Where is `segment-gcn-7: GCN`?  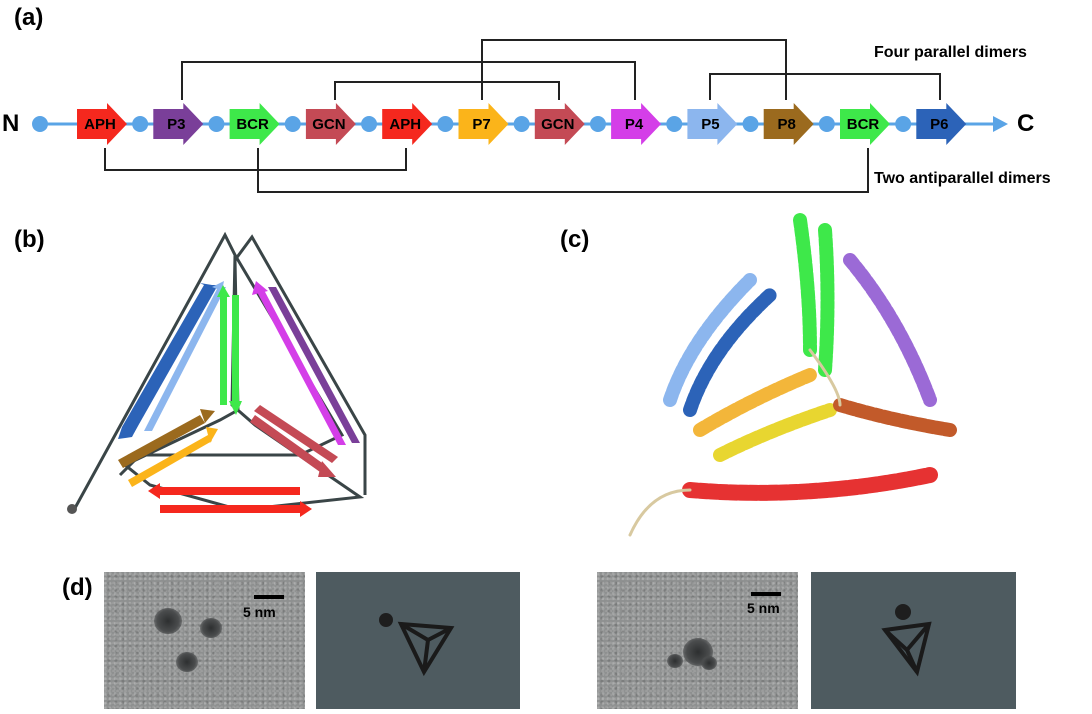
segment-gcn-7: GCN is located at coordinates (559, 124).